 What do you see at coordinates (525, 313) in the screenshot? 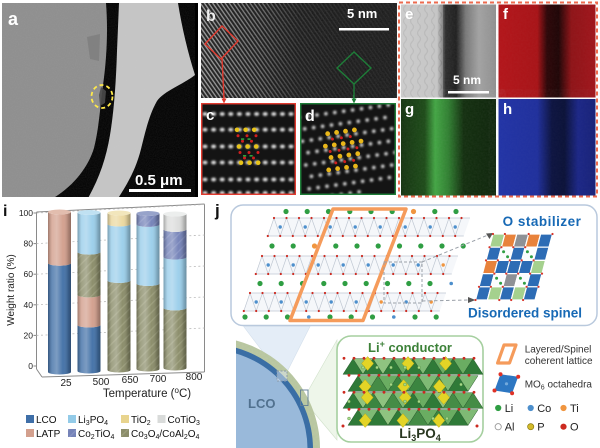
I see `svg-text: Disordered spinel` at bounding box center [525, 313].